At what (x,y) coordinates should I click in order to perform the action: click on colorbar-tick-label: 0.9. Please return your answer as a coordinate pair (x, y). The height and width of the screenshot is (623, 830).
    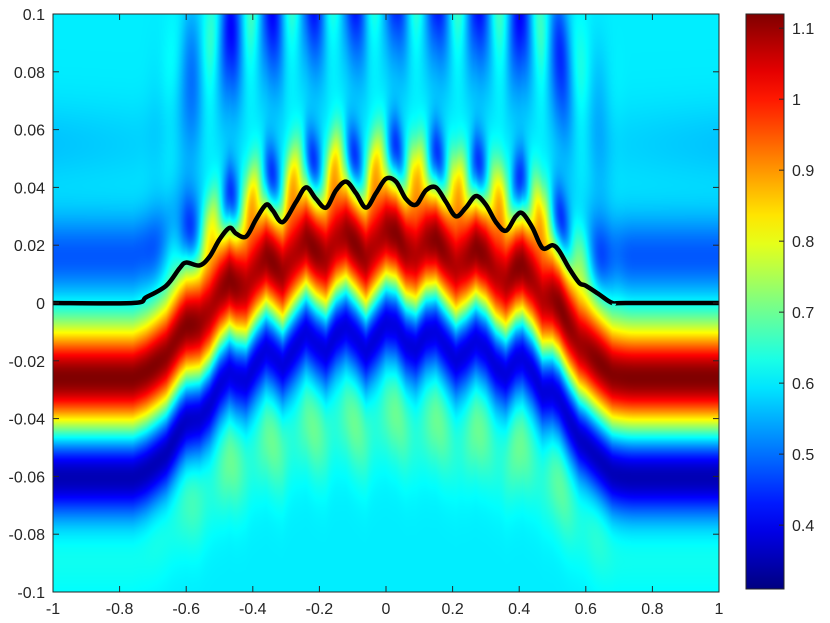
    Looking at the image, I should click on (803, 171).